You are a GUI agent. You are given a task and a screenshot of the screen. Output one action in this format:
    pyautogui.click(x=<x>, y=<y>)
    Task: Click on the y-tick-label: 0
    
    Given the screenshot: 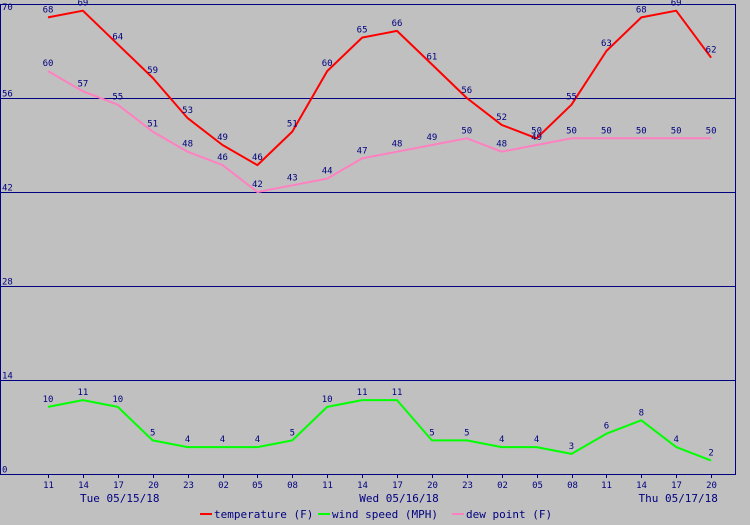 What is the action you would take?
    pyautogui.click(x=4, y=471)
    